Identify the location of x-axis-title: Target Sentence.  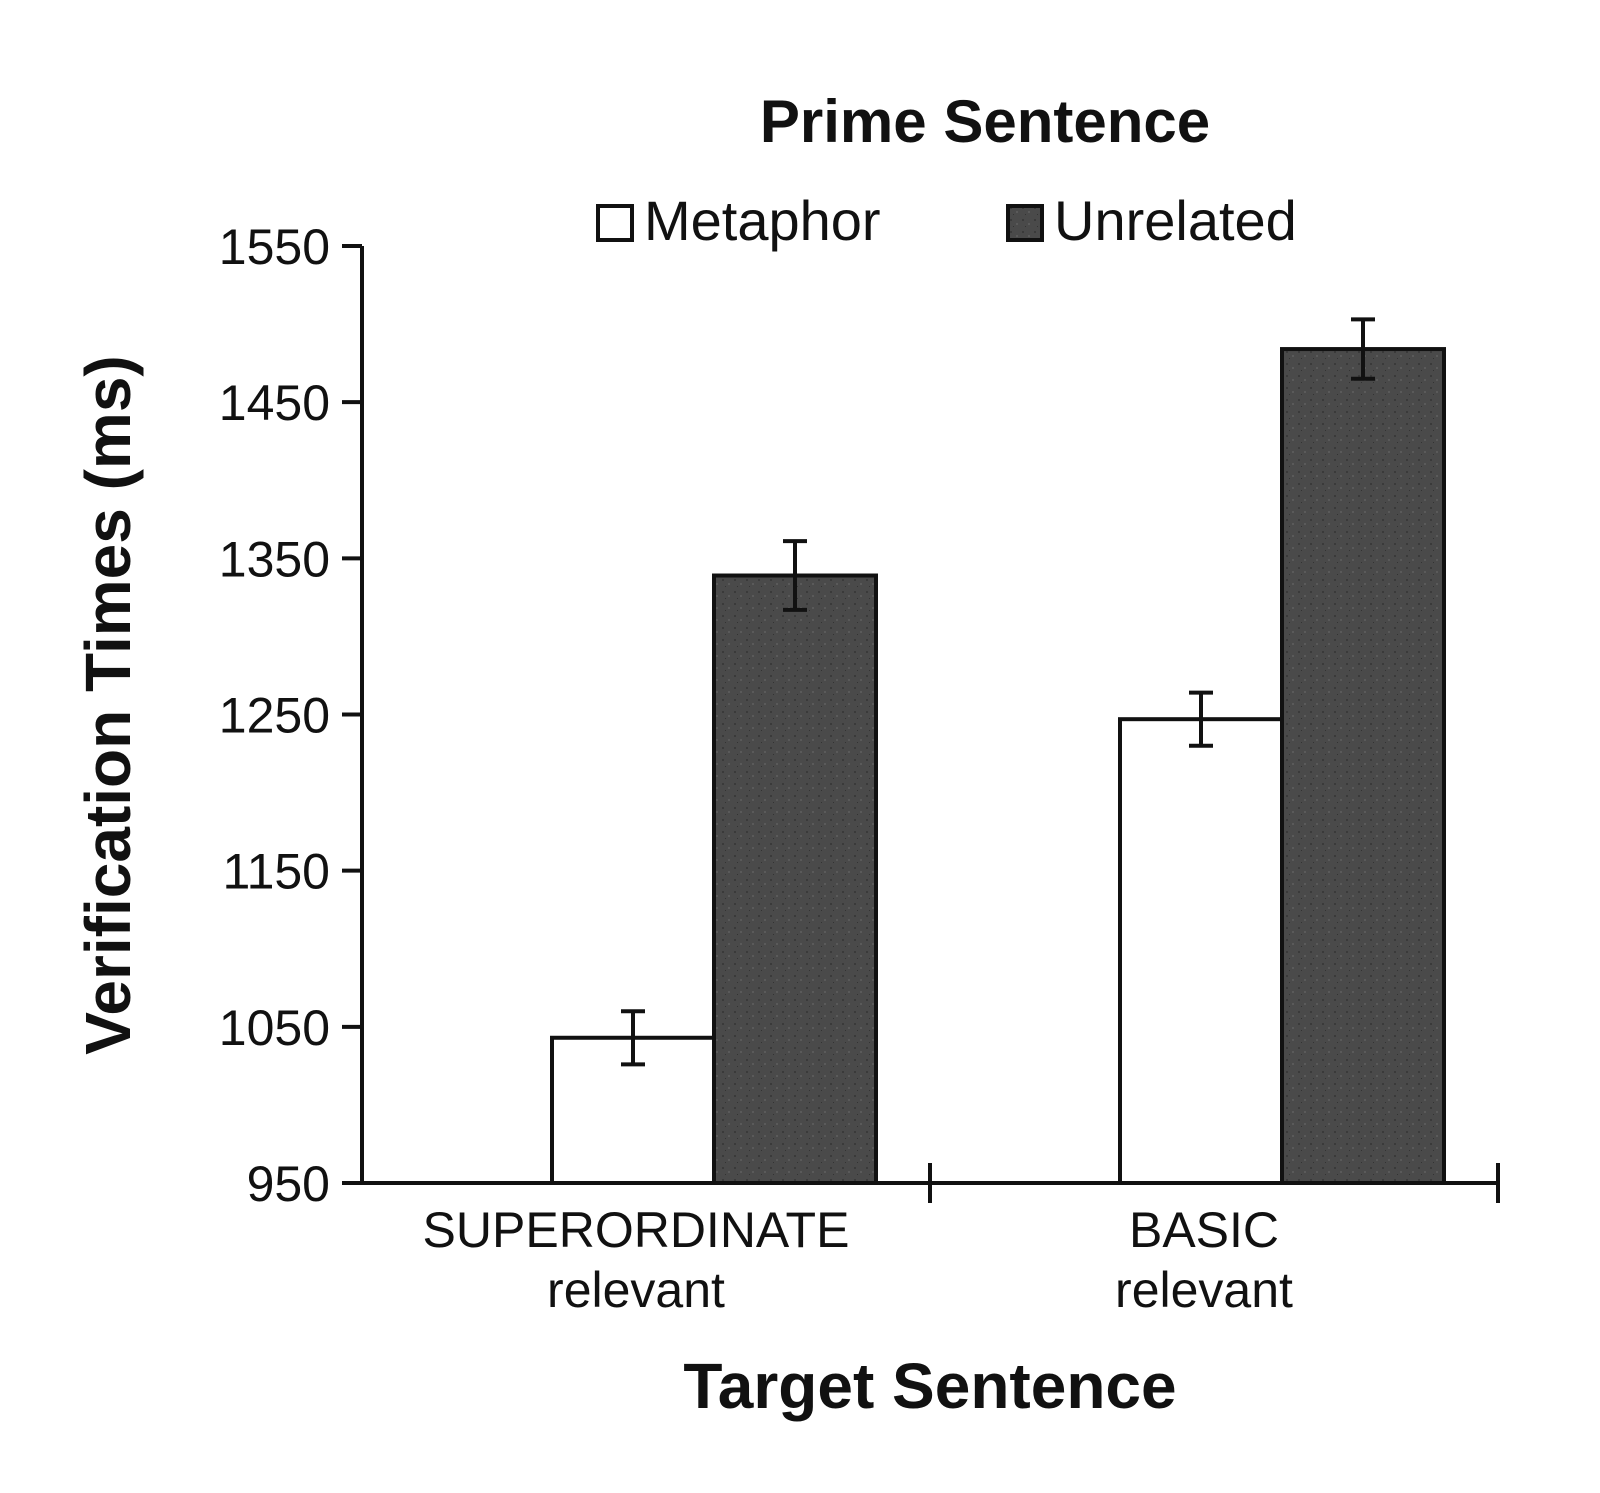
(929, 1386).